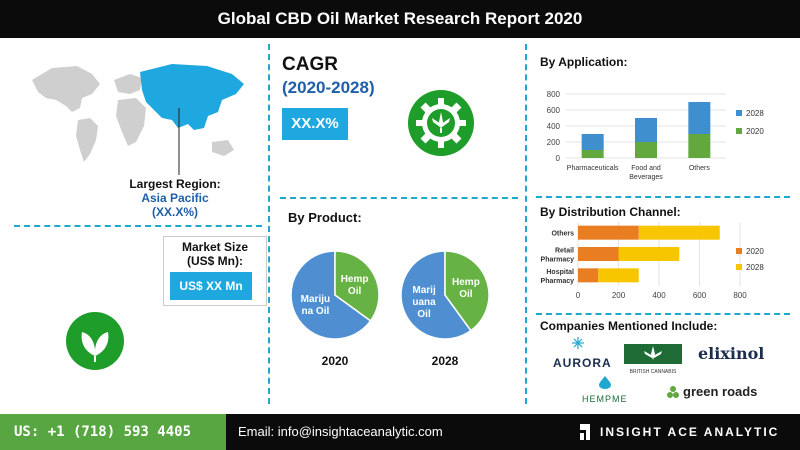  I want to click on divider-vertical-left, so click(269, 224).